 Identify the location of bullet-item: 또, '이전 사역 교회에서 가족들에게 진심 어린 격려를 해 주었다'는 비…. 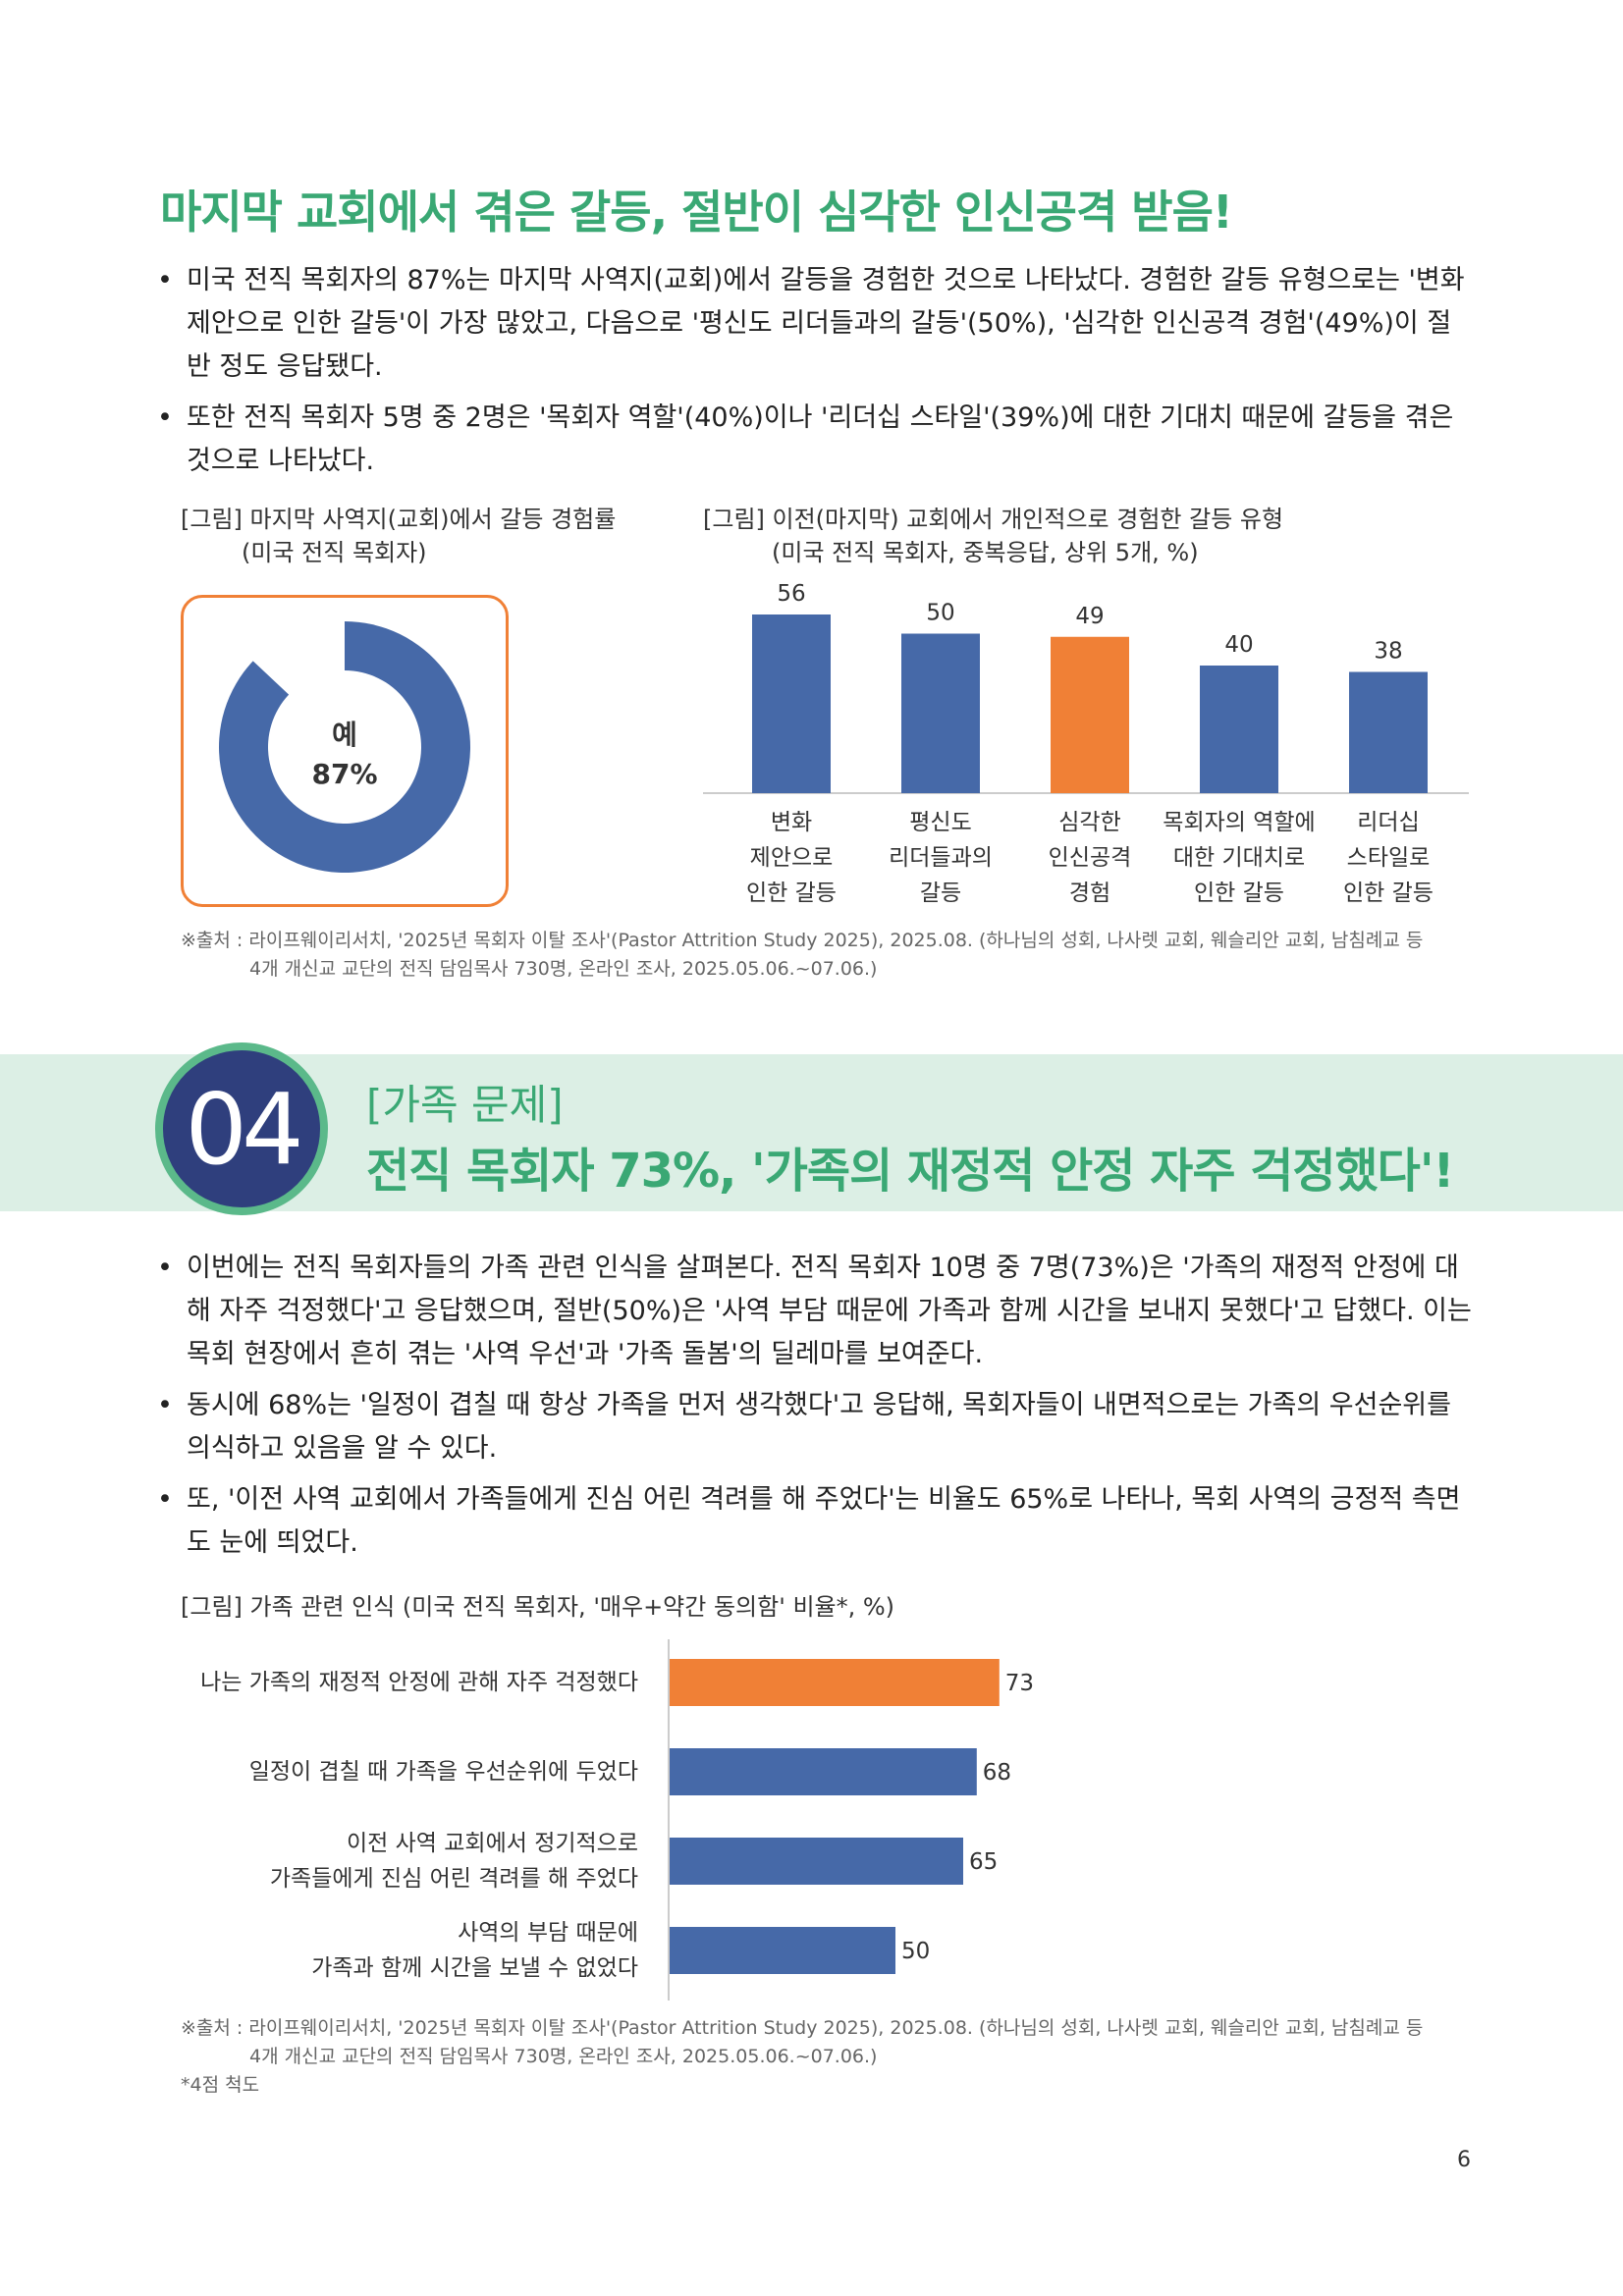
(815, 1521).